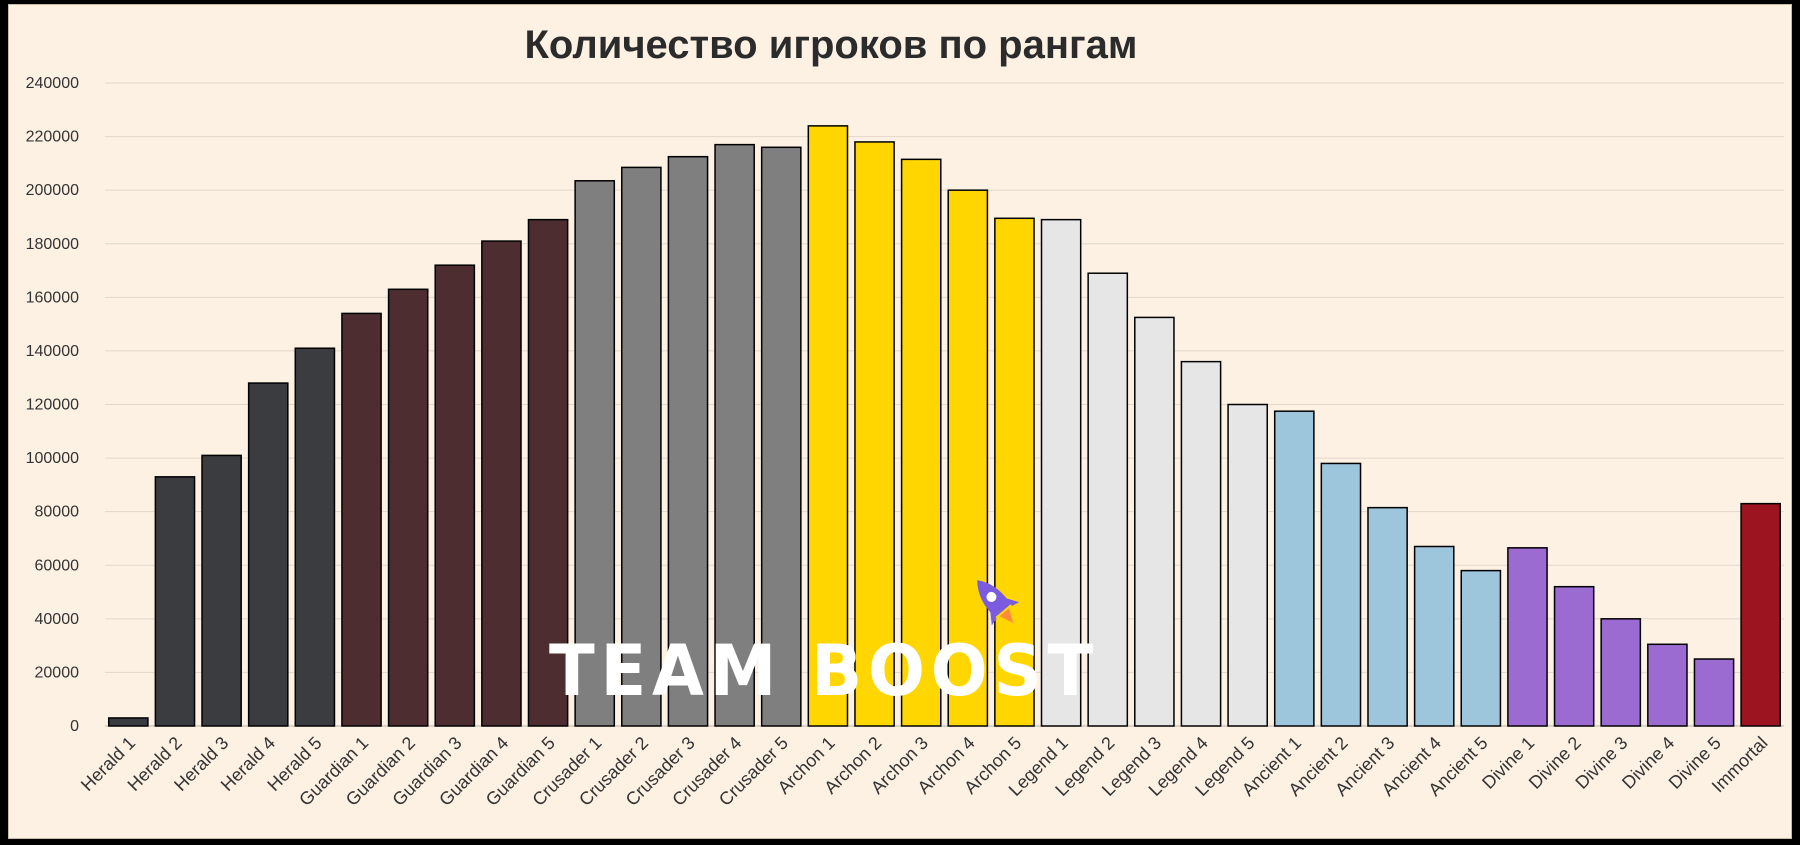 The width and height of the screenshot is (1800, 845). What do you see at coordinates (52, 83) in the screenshot?
I see `y-tick-label: 240000` at bounding box center [52, 83].